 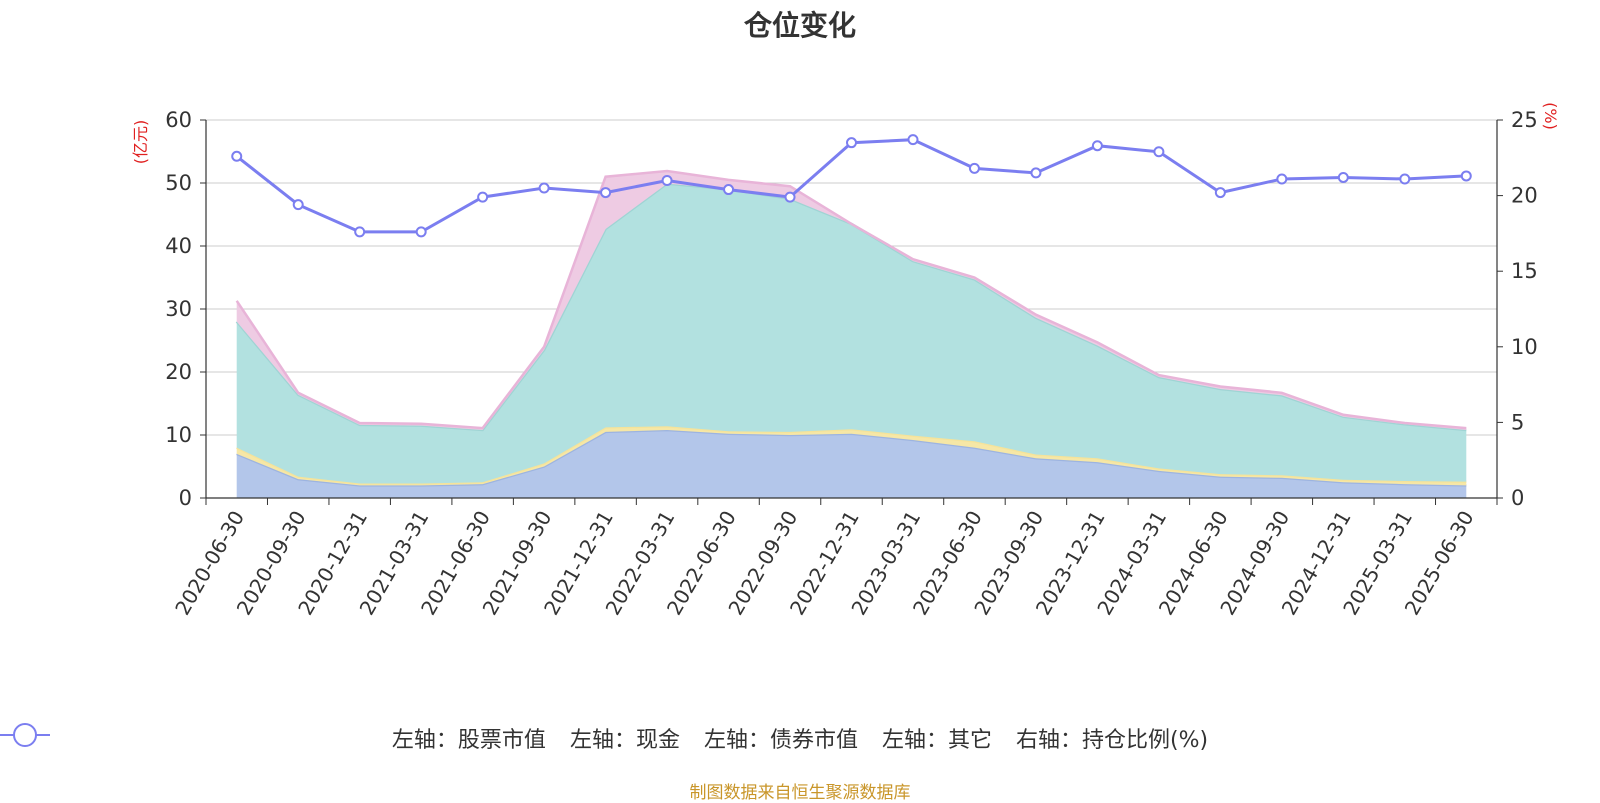 I want to click on left-axis-unit: (亿元), so click(x=140, y=142).